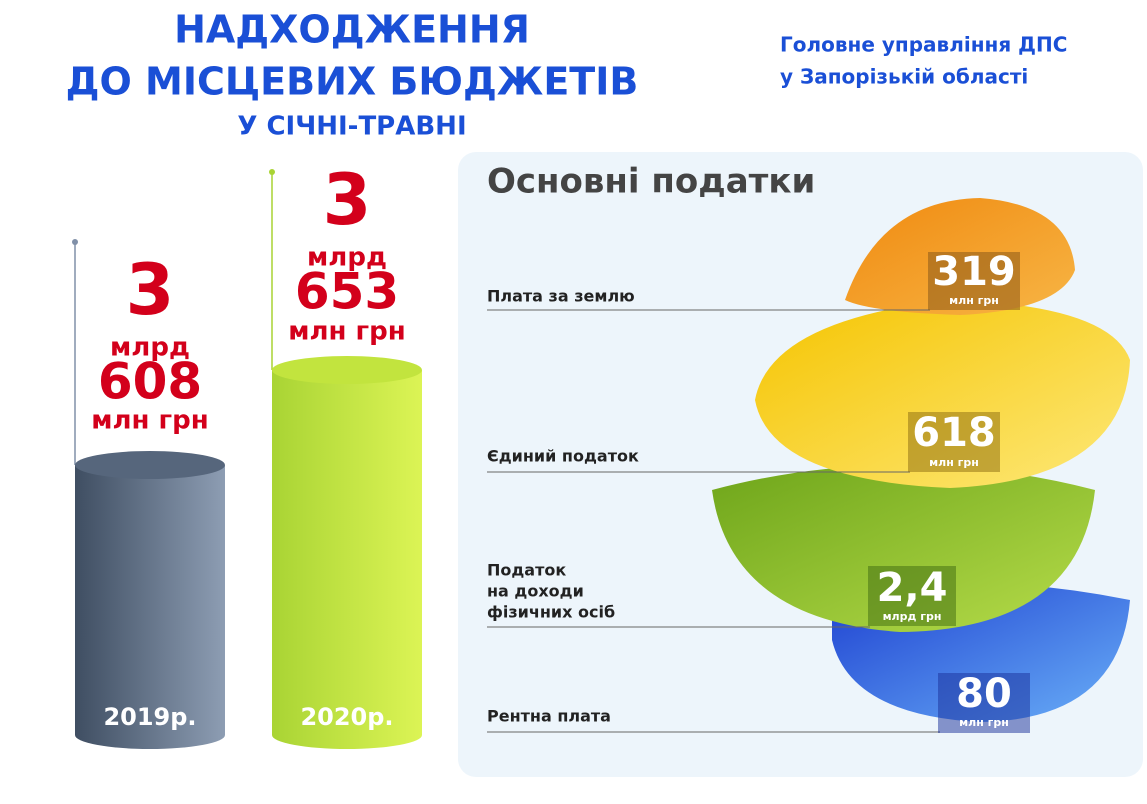 This screenshot has height=804, width=1147. I want to click on year: 2019р., so click(149, 717).